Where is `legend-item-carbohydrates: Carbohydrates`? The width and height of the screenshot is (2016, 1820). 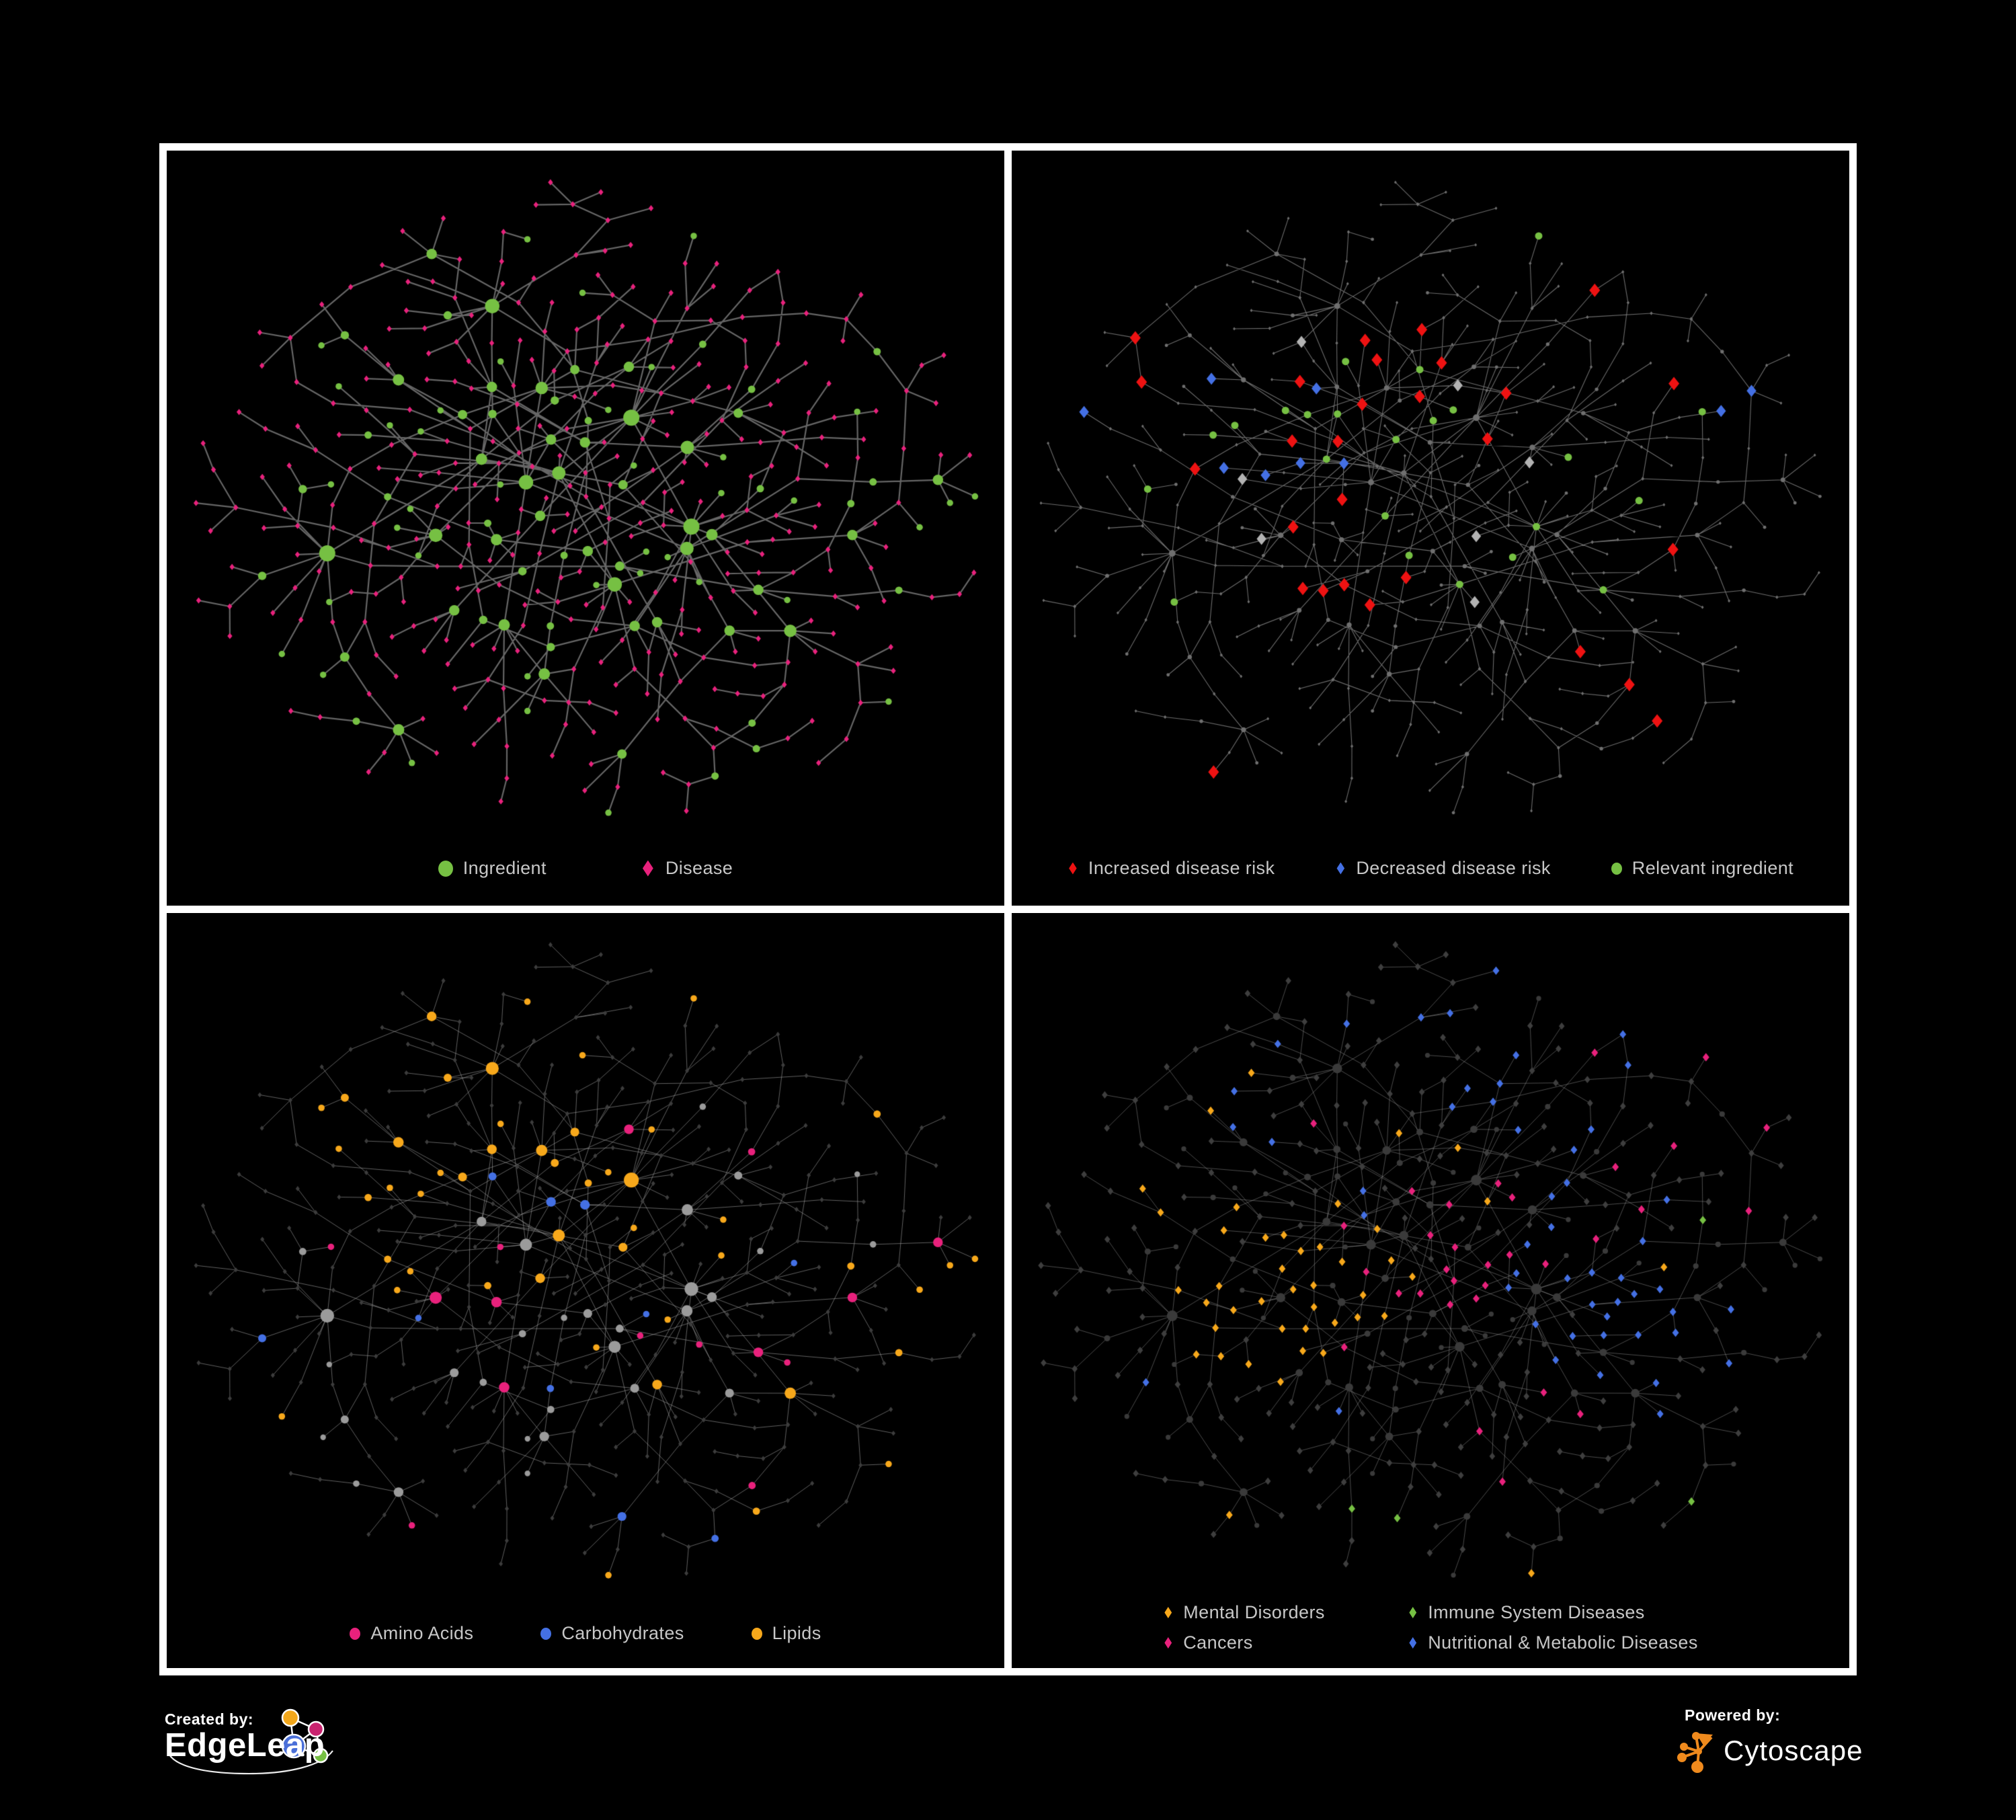 legend-item-carbohydrates: Carbohydrates is located at coordinates (612, 1633).